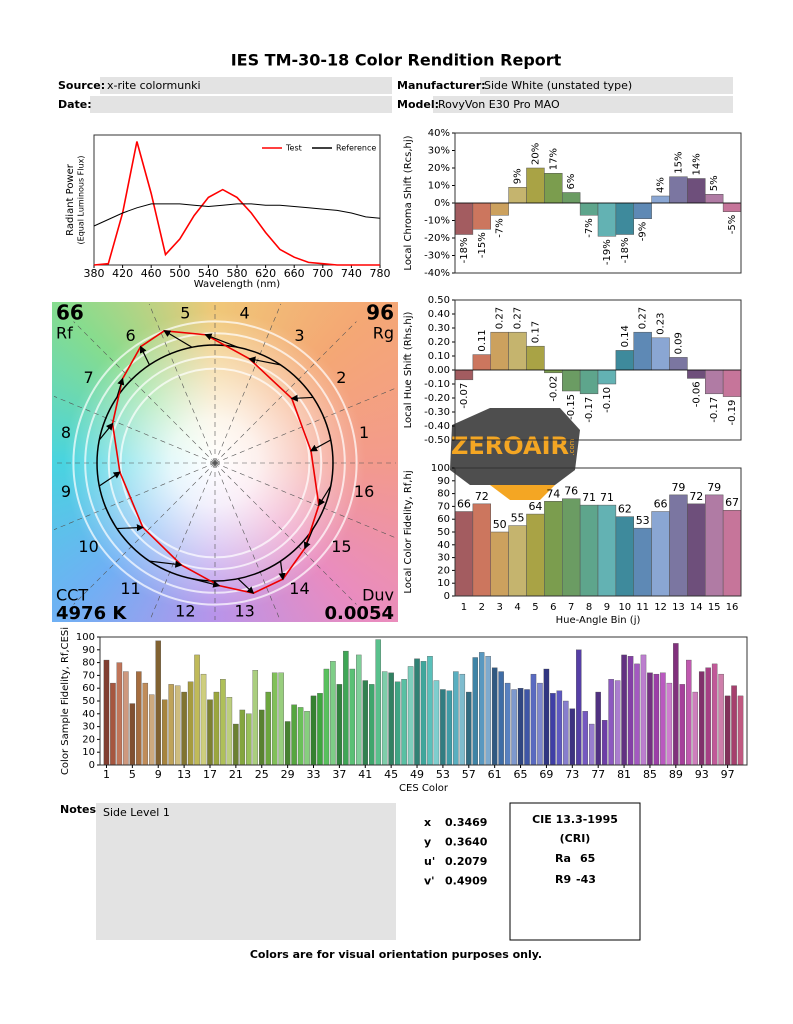 This screenshot has height=1024, width=793. I want to click on r9-value: -43, so click(586, 879).